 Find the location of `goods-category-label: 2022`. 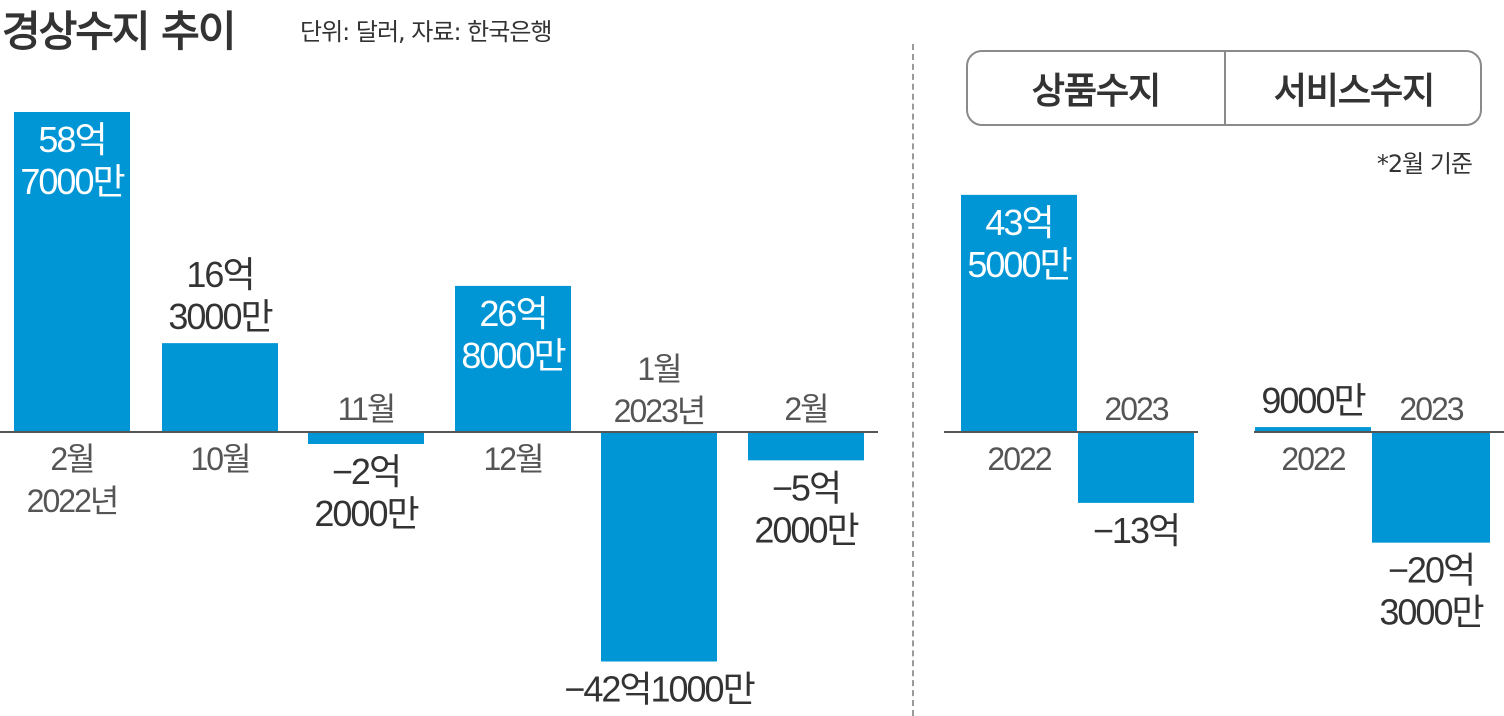

goods-category-label: 2022 is located at coordinates (1019, 459).